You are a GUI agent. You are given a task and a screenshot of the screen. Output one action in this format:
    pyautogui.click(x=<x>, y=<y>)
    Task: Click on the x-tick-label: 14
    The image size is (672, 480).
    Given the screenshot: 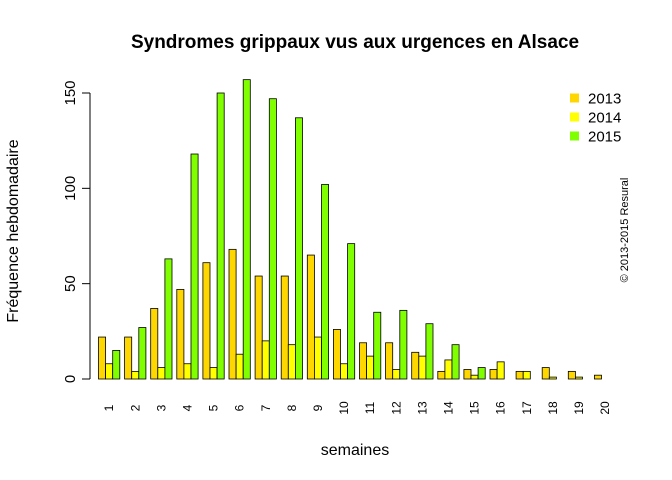 What is the action you would take?
    pyautogui.click(x=448, y=408)
    